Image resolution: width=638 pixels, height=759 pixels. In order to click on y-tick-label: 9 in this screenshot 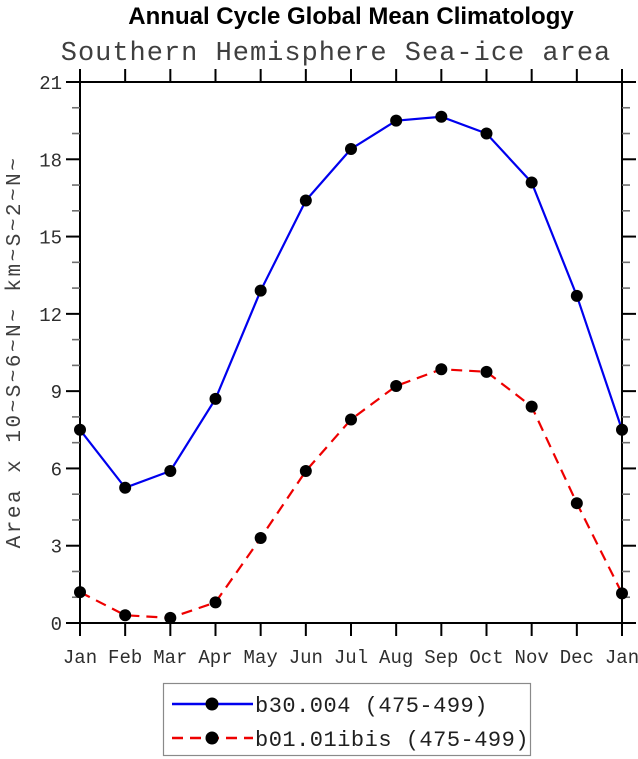, I will do `click(56, 393)`.